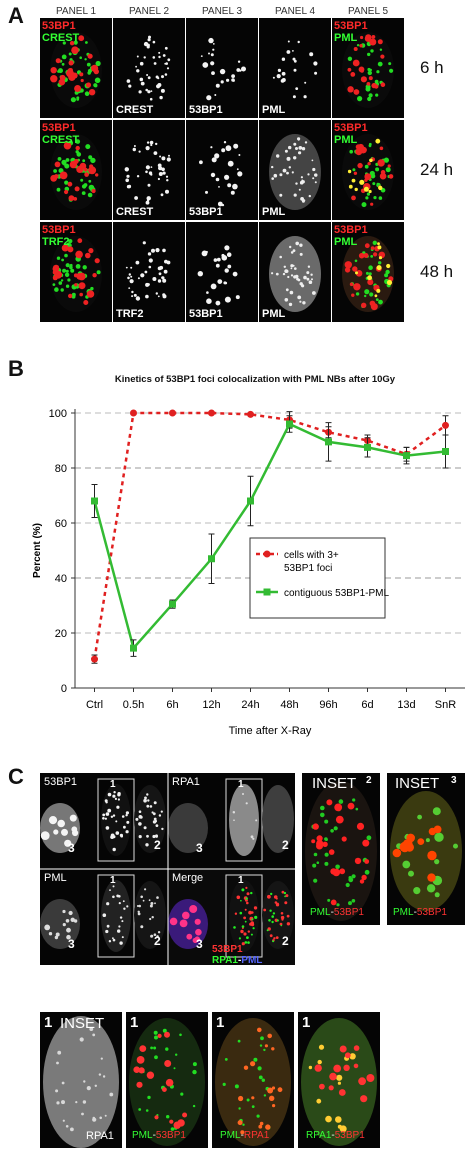 This screenshot has height=1170, width=474. I want to click on box-number-1b: 1, so click(241, 784).